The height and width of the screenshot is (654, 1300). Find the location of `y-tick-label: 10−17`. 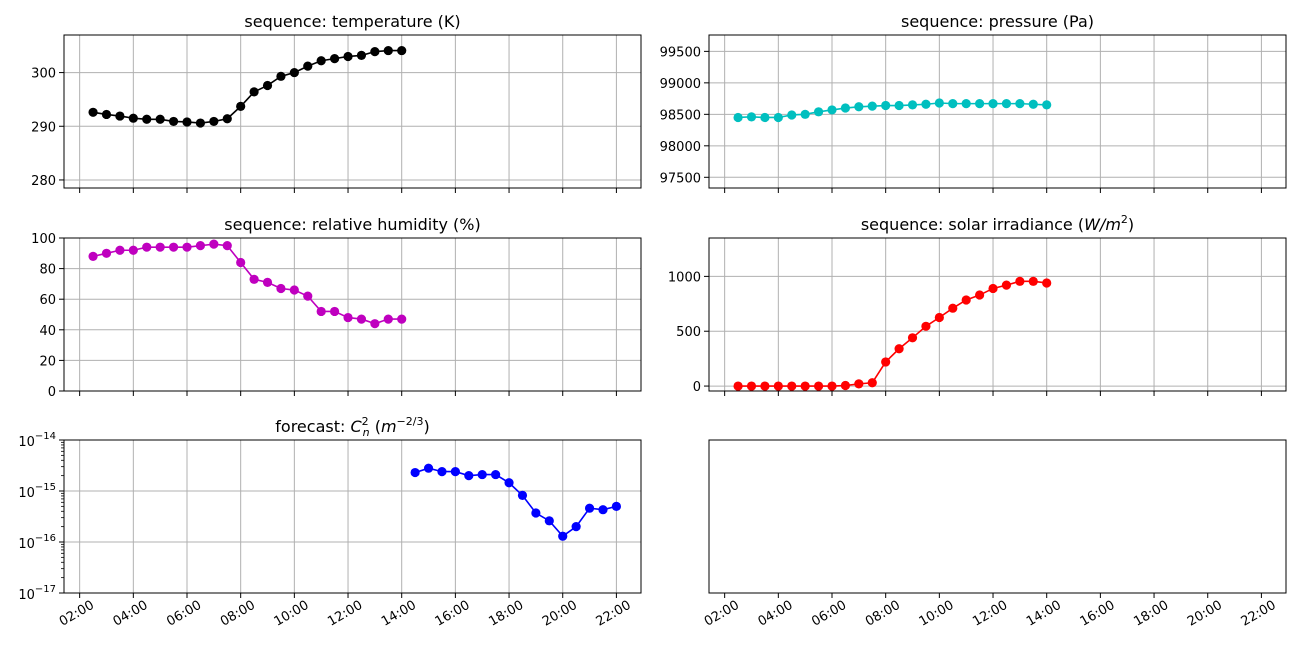

y-tick-label: 10−17 is located at coordinates (37, 593).